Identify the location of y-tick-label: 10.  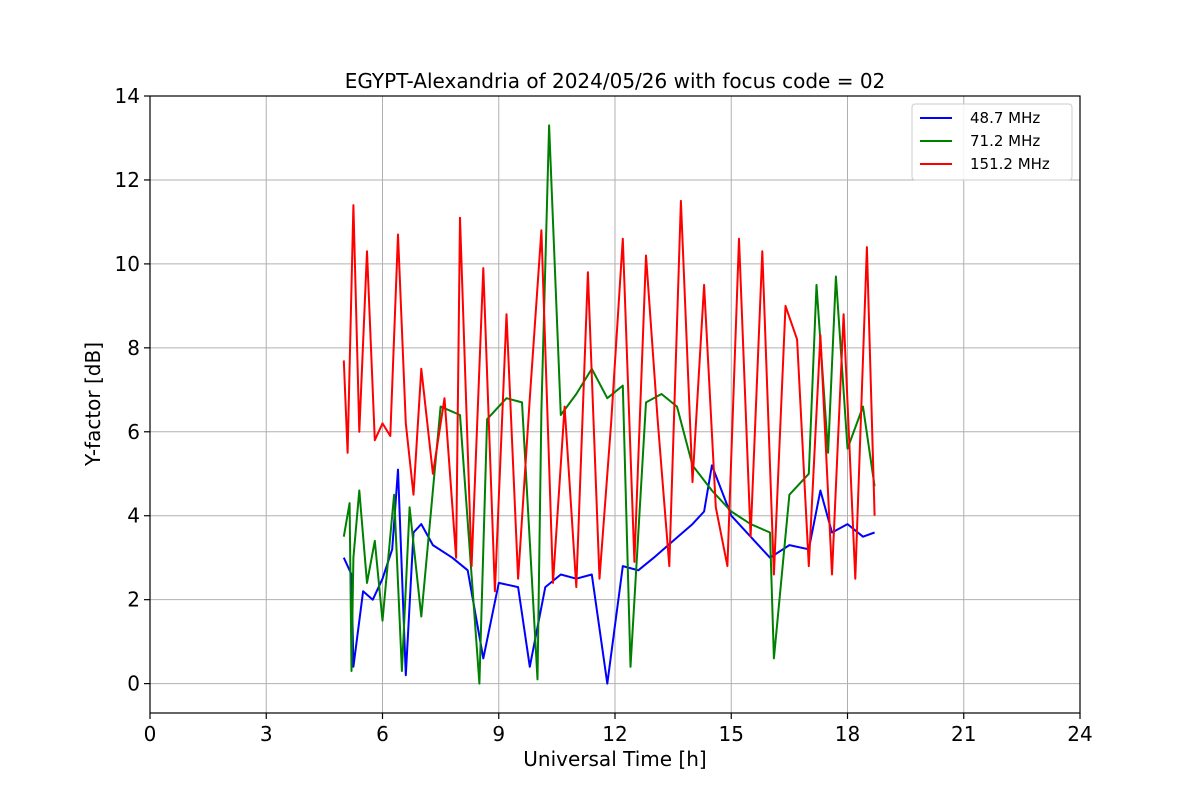
(127, 264).